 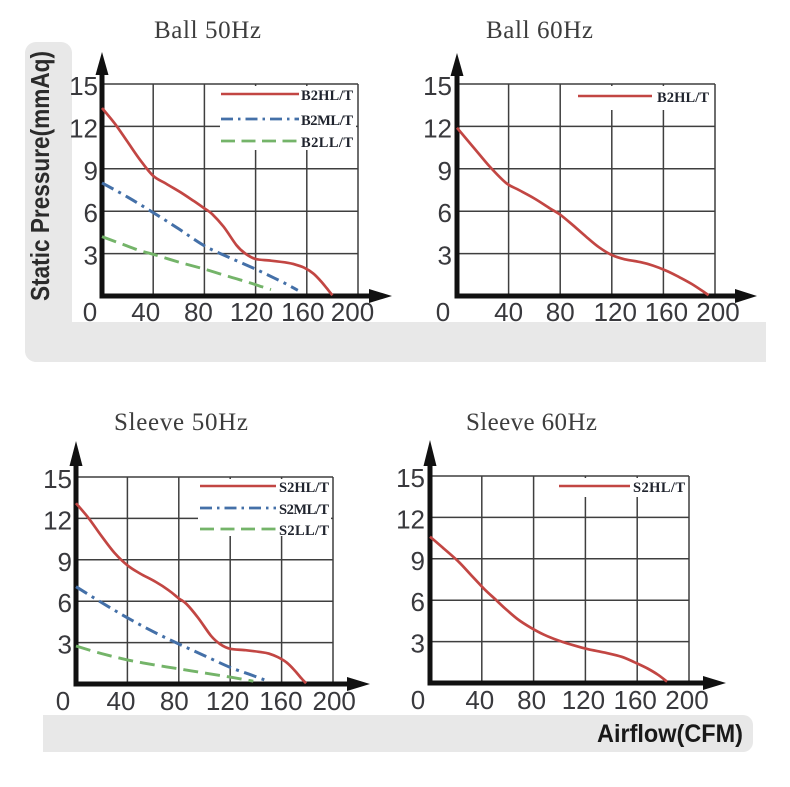 What do you see at coordinates (327, 143) in the screenshot?
I see `svg-text: B2LL/T` at bounding box center [327, 143].